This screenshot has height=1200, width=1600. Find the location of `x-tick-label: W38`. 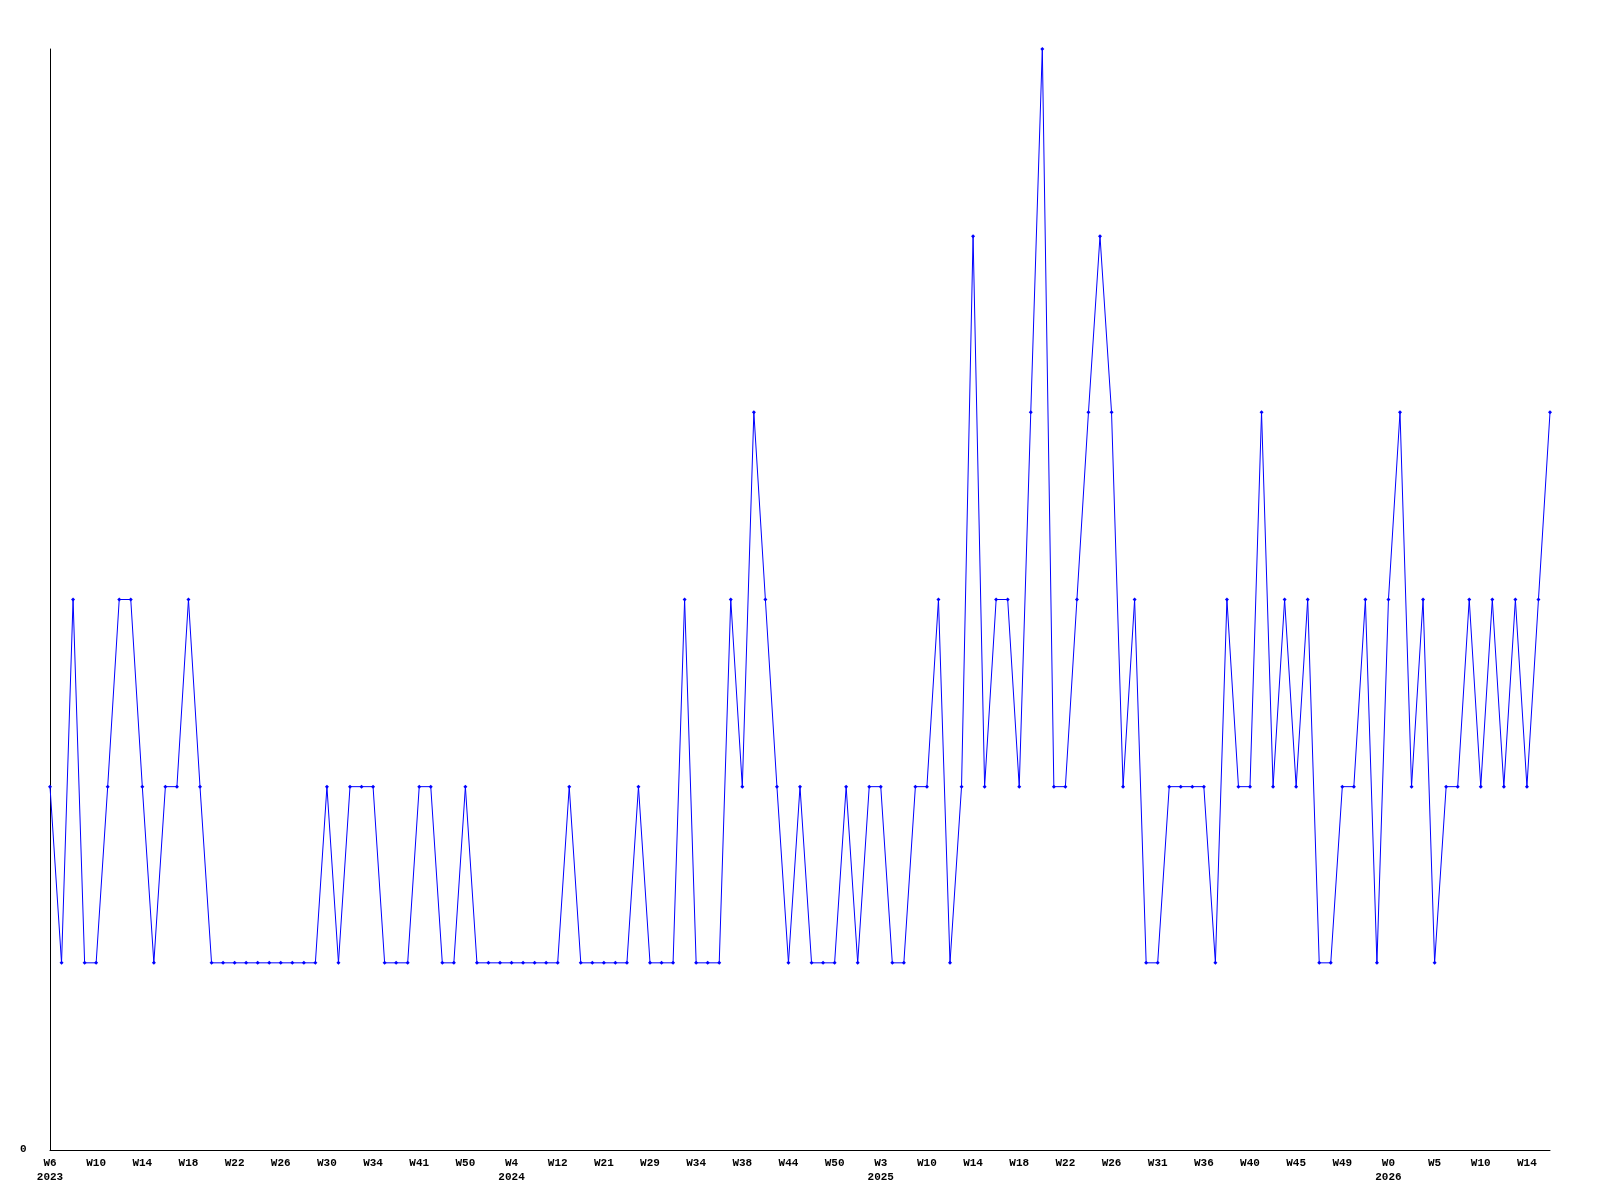

x-tick-label: W38 is located at coordinates (742, 1163).